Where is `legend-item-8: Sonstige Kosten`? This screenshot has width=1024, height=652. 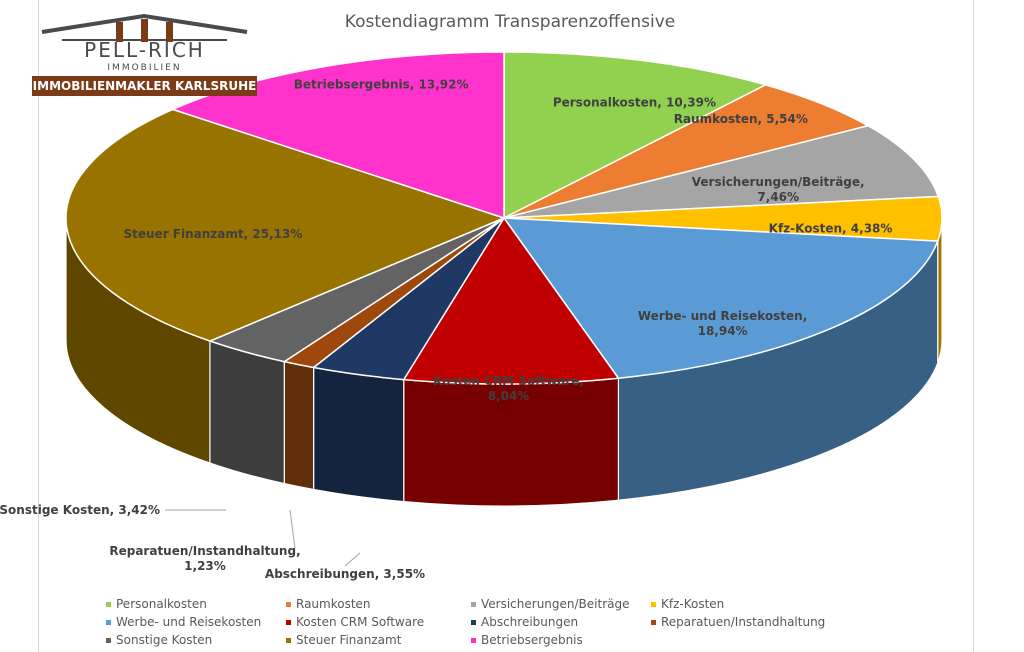 legend-item-8: Sonstige Kosten is located at coordinates (159, 640).